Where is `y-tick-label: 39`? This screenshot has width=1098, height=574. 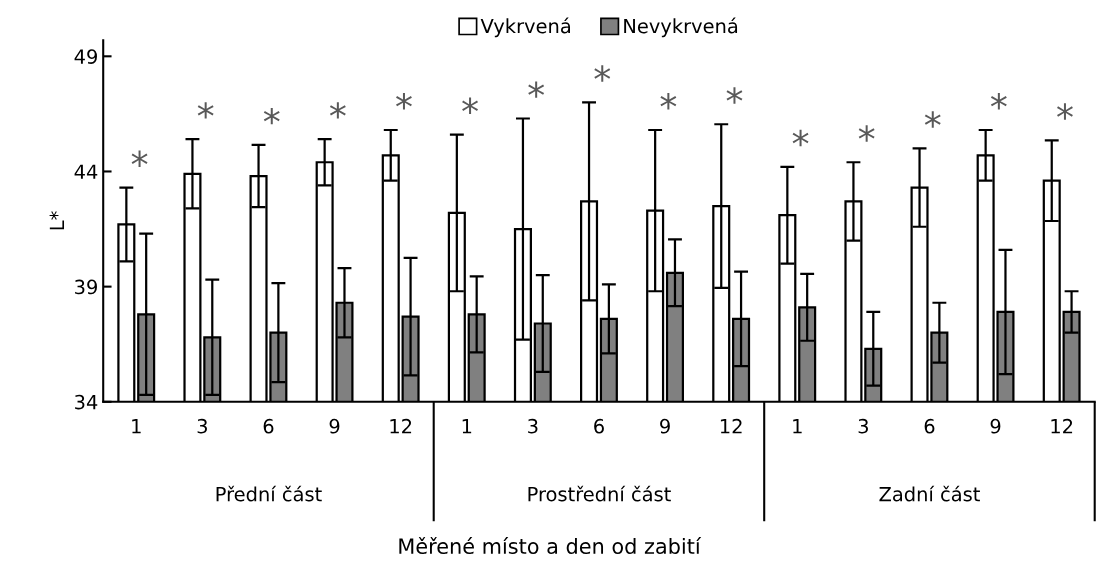 y-tick-label: 39 is located at coordinates (86, 287).